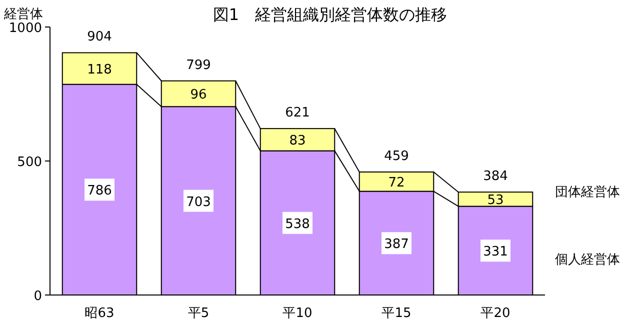  Describe the element at coordinates (25, 28) in the screenshot. I see `y-tick-label: 1000` at that location.